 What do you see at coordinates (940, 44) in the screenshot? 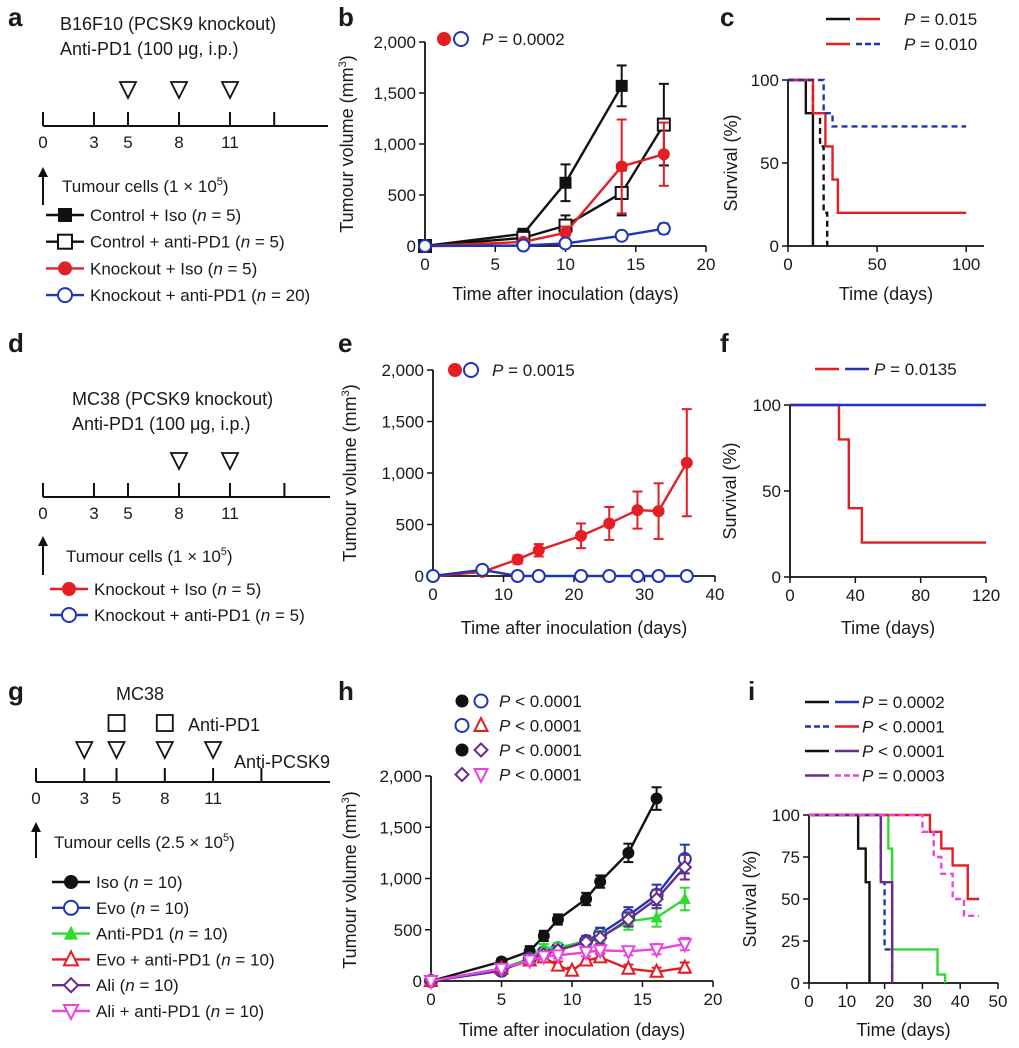
I see `p-value-label: P = 0.010` at bounding box center [940, 44].